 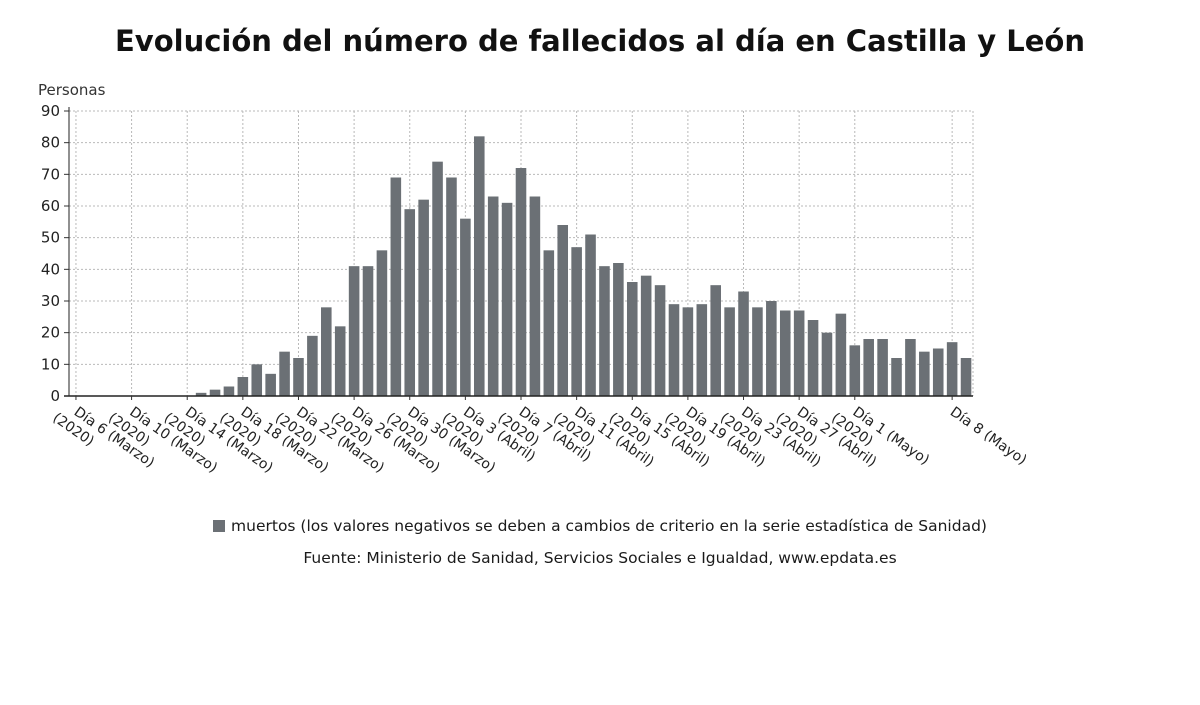 What do you see at coordinates (50, 174) in the screenshot?
I see `y-tick-label: 70` at bounding box center [50, 174].